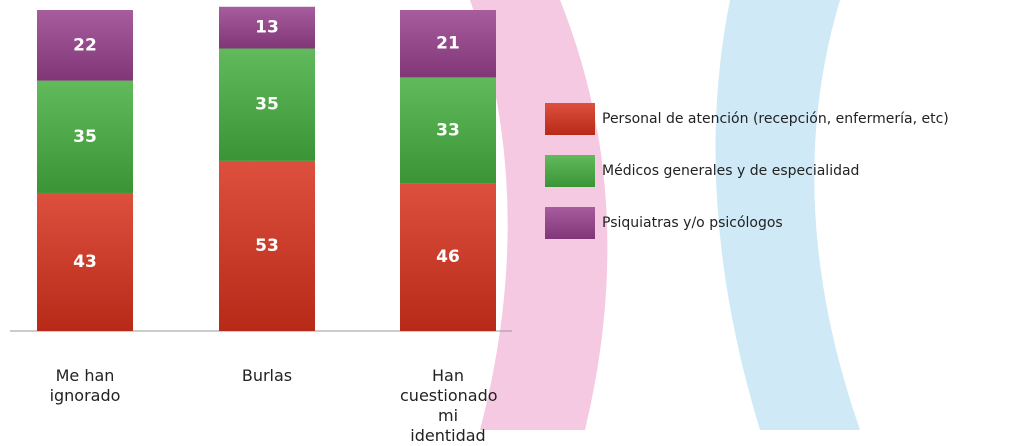 The height and width of the screenshot is (446, 1012). I want to click on x-tick-label: Me han ignorado, so click(85, 385).